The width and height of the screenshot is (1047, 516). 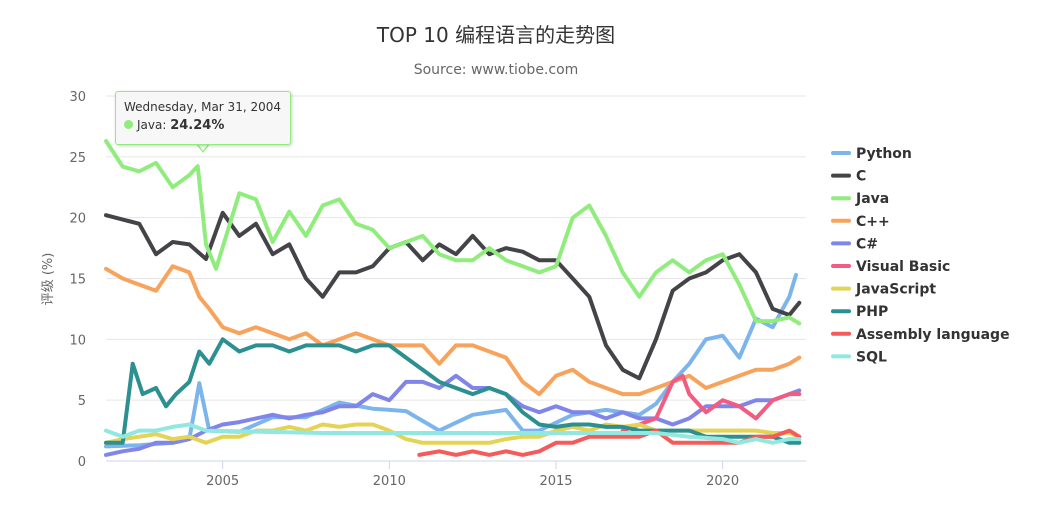 I want to click on legend-label: C, so click(x=861, y=177).